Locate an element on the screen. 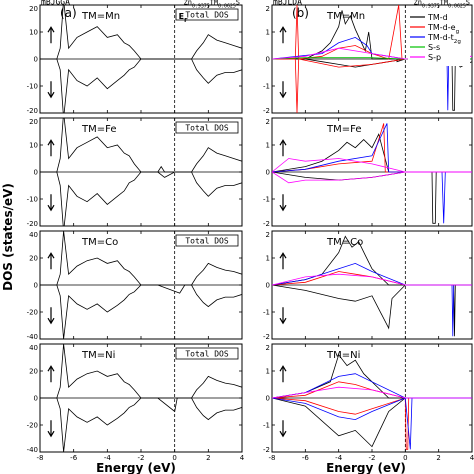  legend-entry: S-s is located at coordinates (434, 47).